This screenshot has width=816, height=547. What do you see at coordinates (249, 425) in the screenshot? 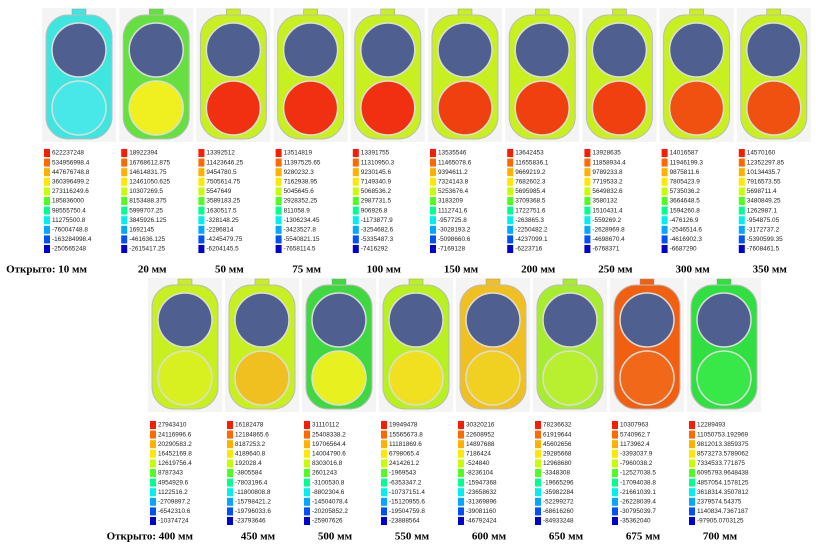
I see `legend-value: 16182478` at bounding box center [249, 425].